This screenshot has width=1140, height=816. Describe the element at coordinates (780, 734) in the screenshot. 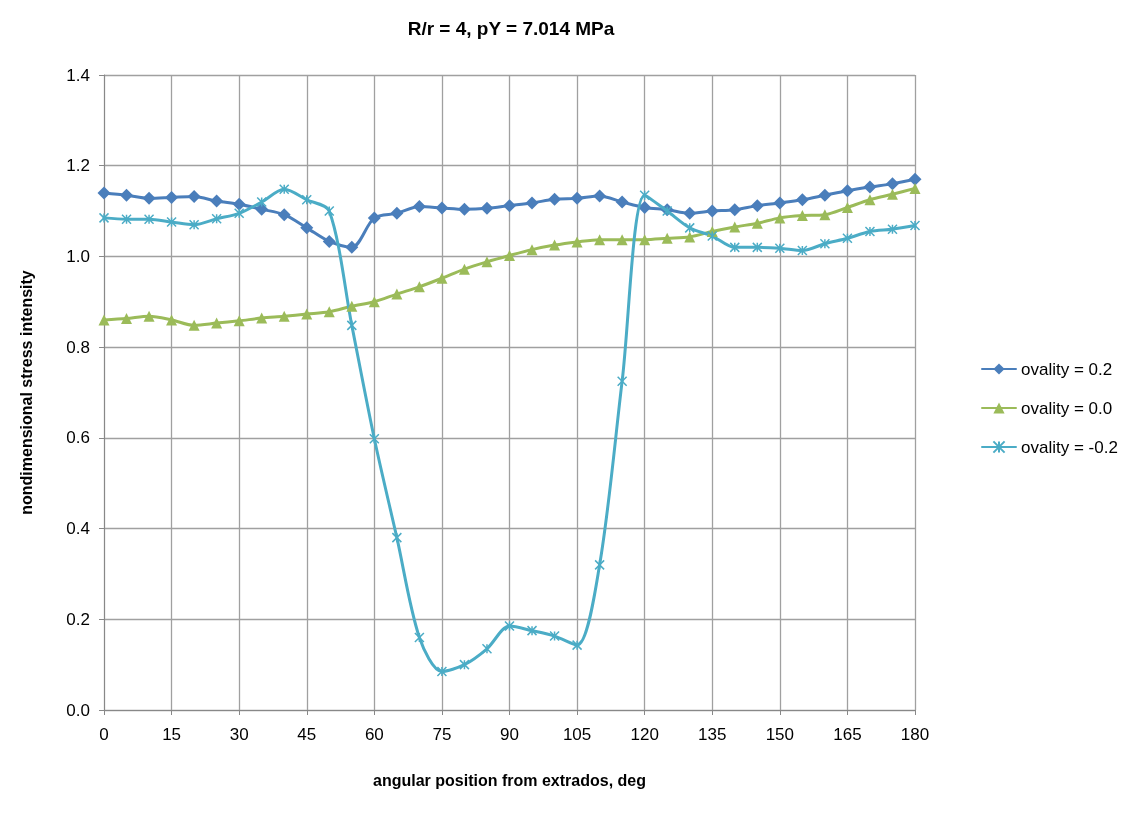

I see `x-tick-label: 150` at that location.